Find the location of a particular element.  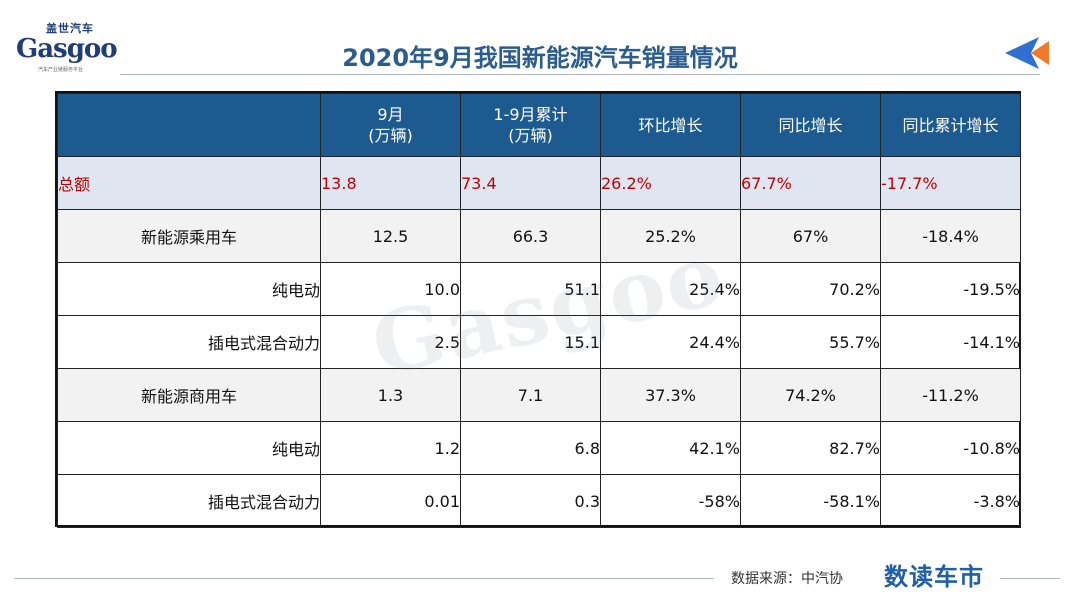

row-label: 新能源乘用车 is located at coordinates (189, 236).